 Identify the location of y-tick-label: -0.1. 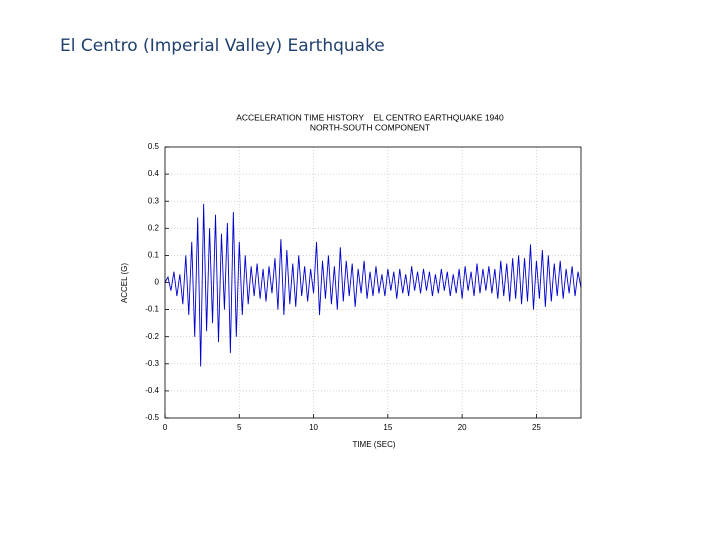
(152, 309).